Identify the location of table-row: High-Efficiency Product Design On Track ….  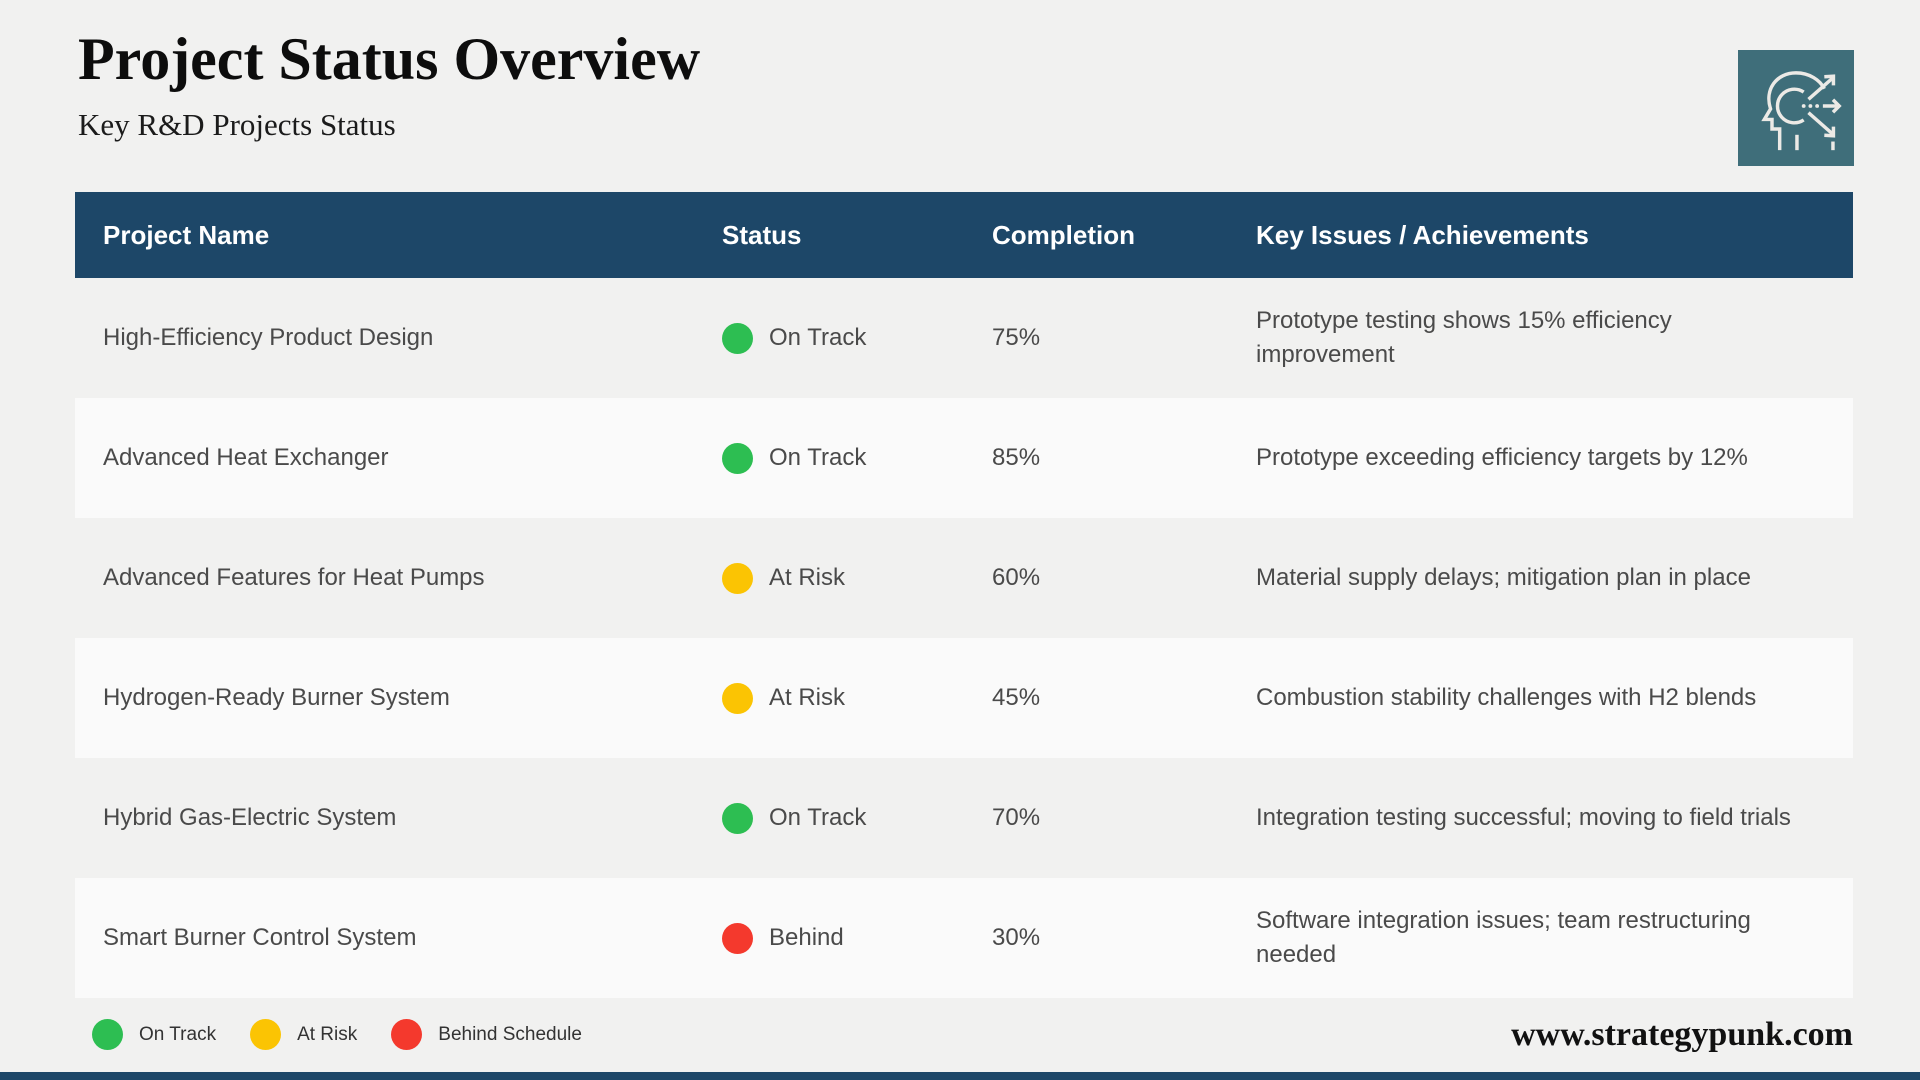
(964, 338).